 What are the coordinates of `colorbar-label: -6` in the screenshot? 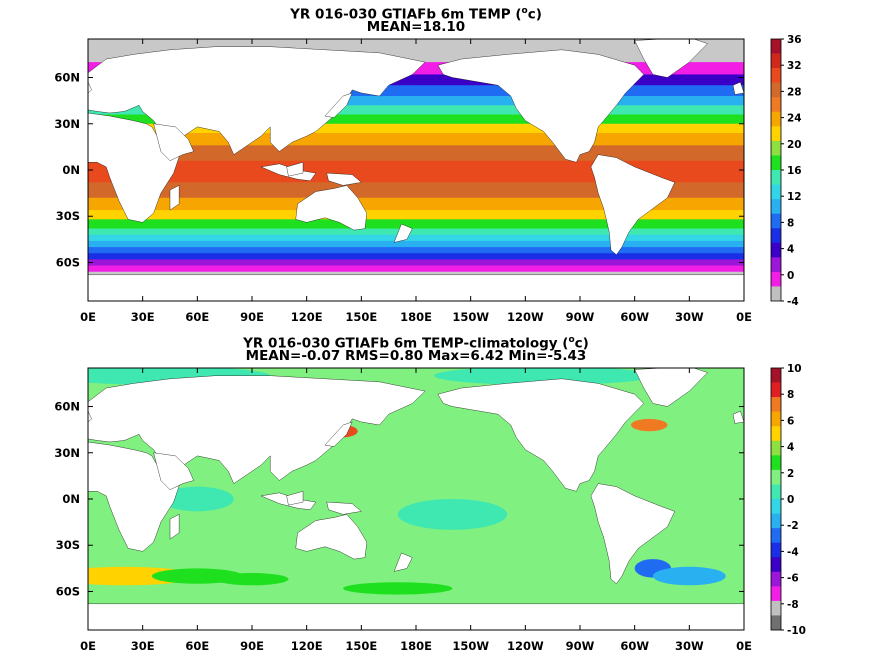 It's located at (793, 579).